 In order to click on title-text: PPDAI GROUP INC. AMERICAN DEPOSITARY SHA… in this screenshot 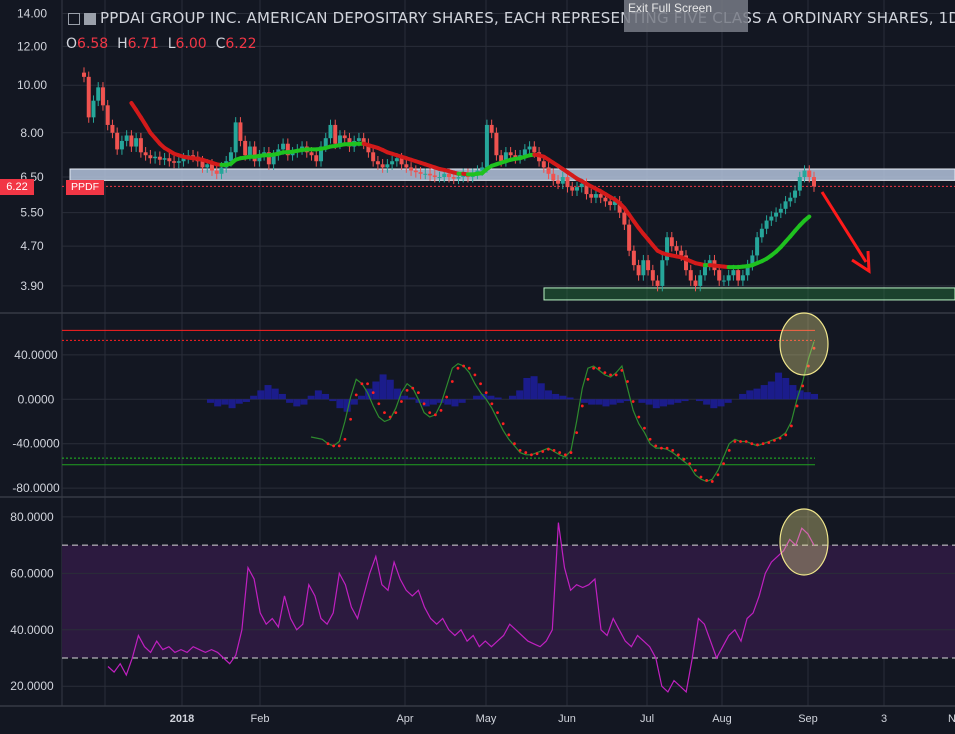, I will do `click(527, 18)`.